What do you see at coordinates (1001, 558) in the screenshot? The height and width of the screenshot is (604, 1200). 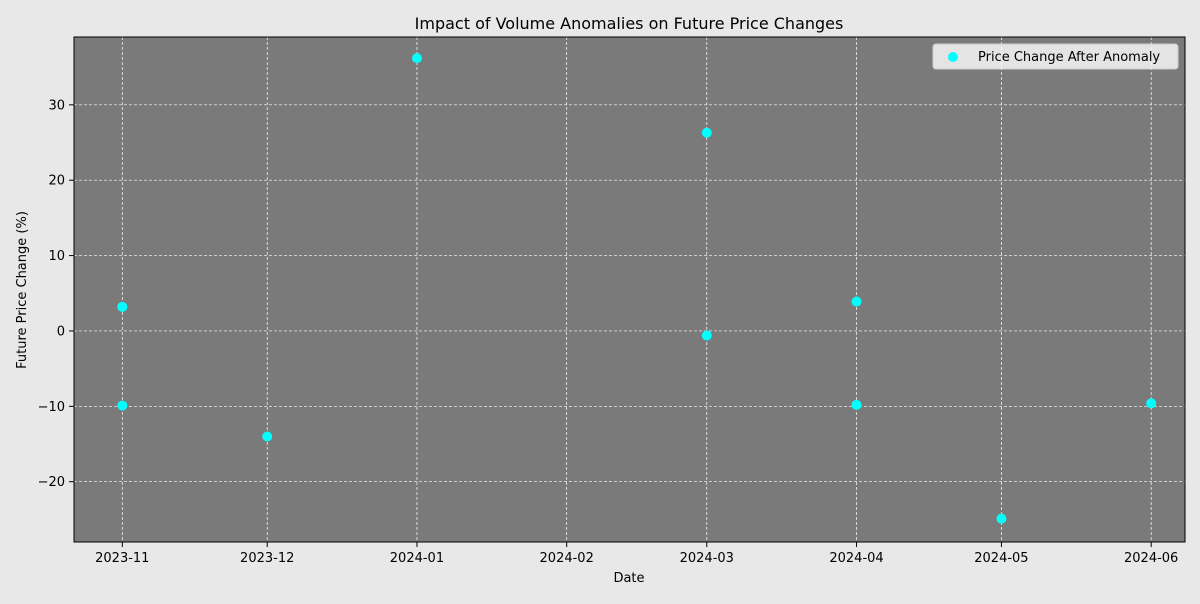 I see `x-tick-label: 2024-05` at bounding box center [1001, 558].